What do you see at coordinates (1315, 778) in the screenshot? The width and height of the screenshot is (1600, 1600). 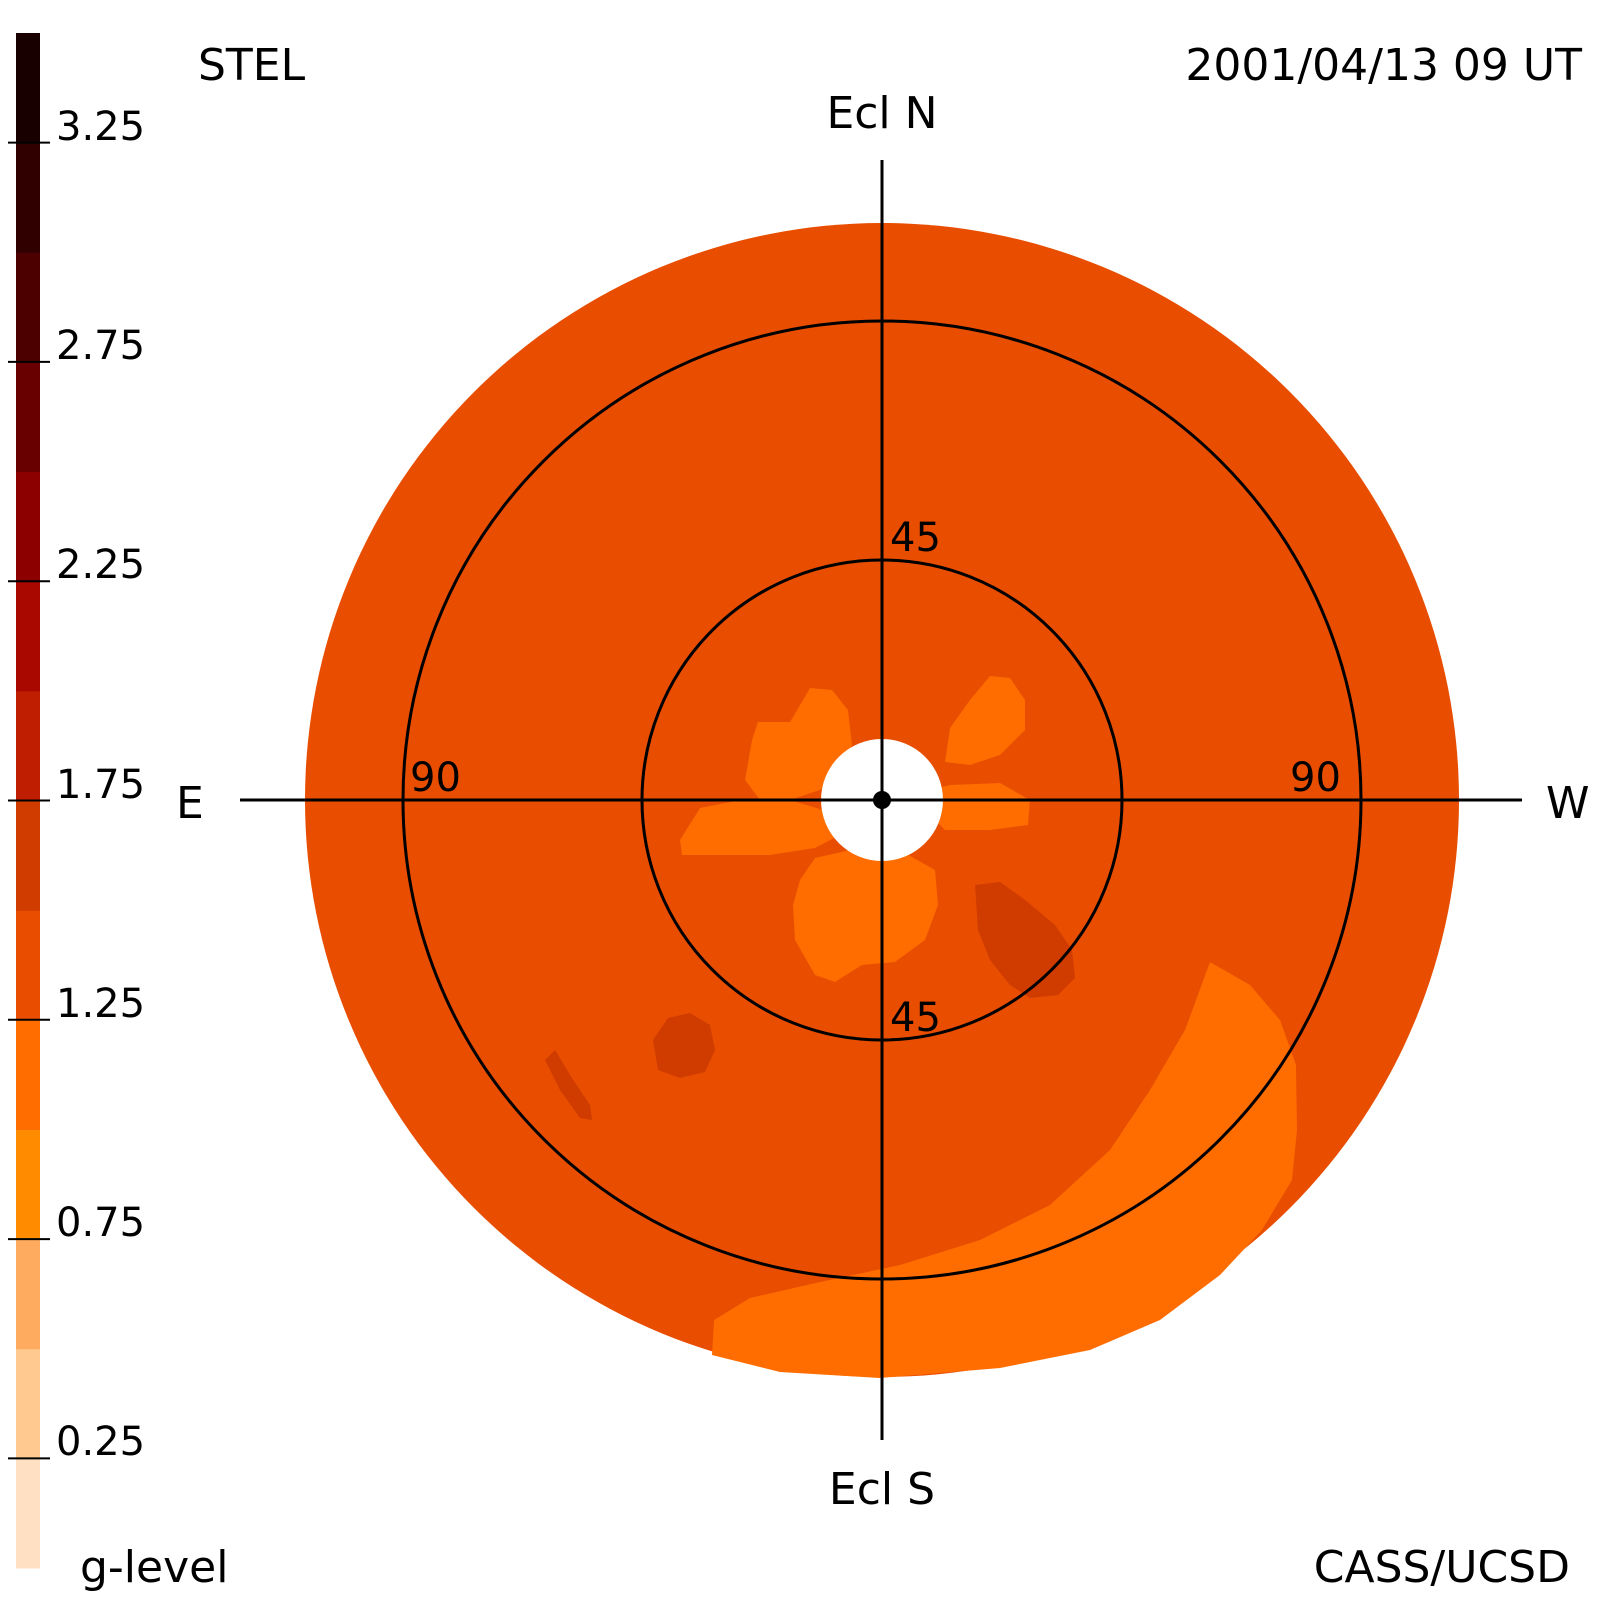 I see `ring-label-90-right: 90` at bounding box center [1315, 778].